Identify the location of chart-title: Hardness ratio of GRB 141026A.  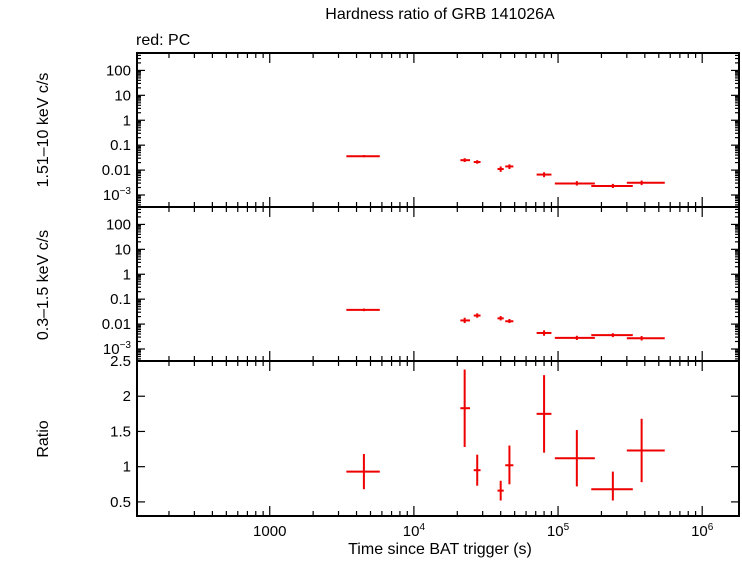
(440, 14).